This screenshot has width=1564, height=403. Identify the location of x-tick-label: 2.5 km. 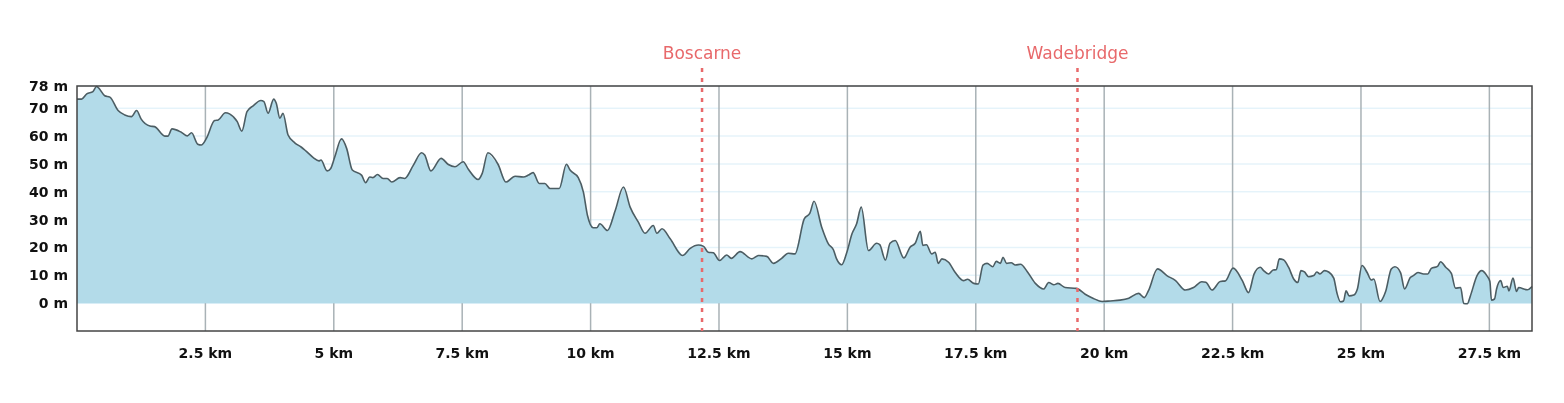
(205, 353).